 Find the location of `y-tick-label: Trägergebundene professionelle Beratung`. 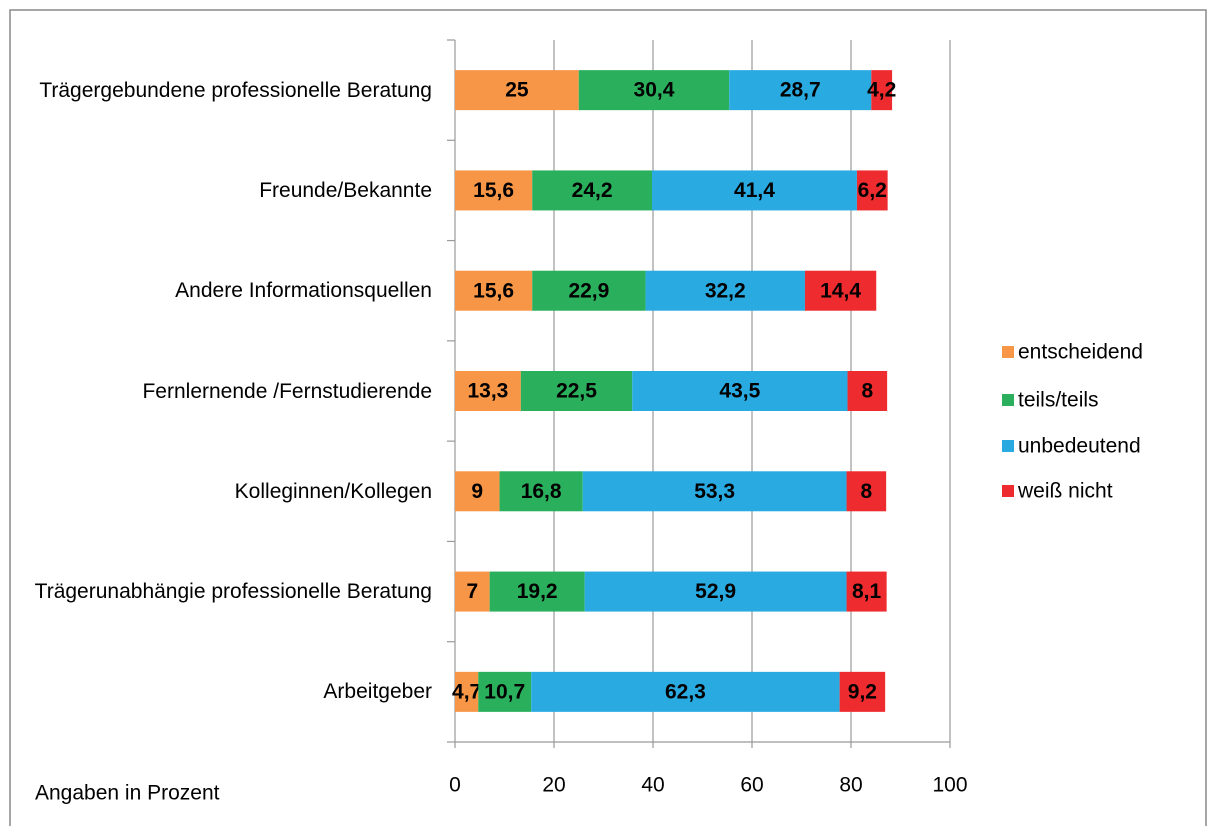

y-tick-label: Trägergebundene professionelle Beratung is located at coordinates (235, 90).